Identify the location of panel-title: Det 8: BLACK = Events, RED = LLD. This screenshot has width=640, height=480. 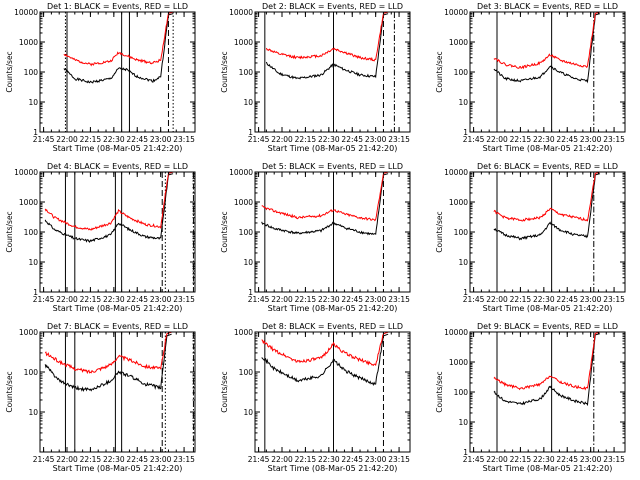
(332, 326).